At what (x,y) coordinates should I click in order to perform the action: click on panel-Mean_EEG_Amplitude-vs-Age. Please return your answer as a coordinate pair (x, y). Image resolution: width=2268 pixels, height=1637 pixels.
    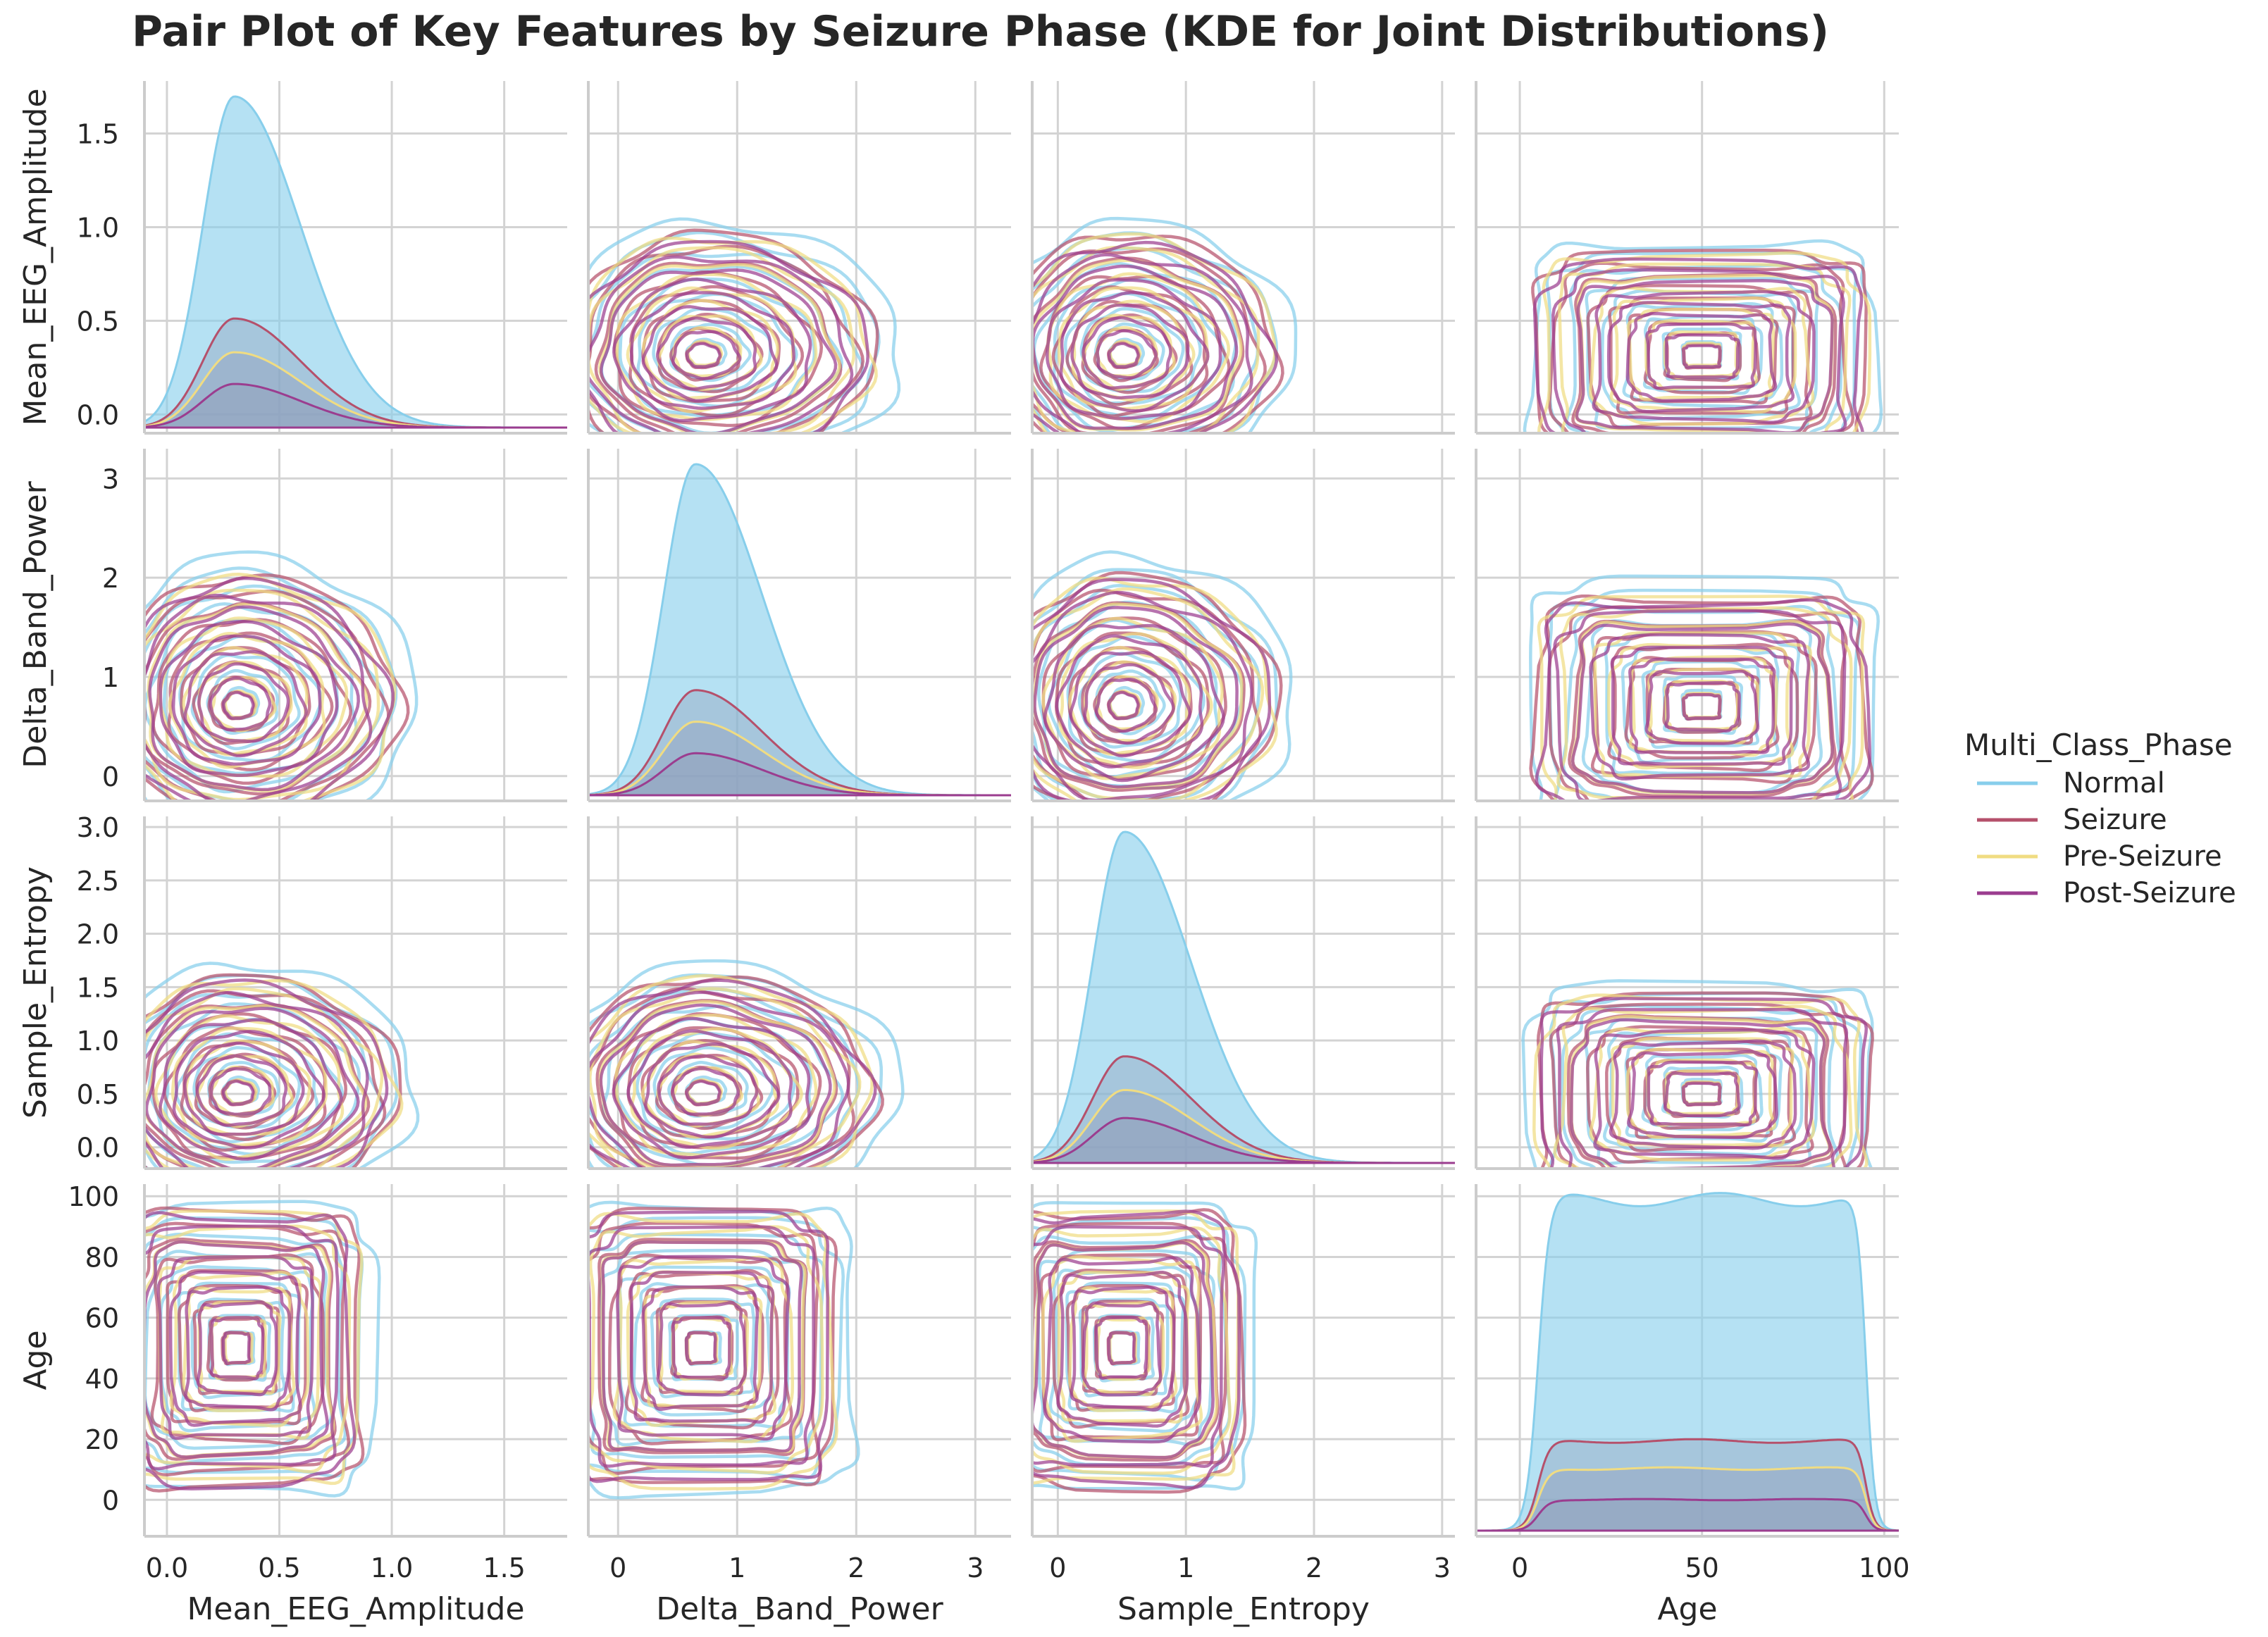
    Looking at the image, I should click on (1687, 258).